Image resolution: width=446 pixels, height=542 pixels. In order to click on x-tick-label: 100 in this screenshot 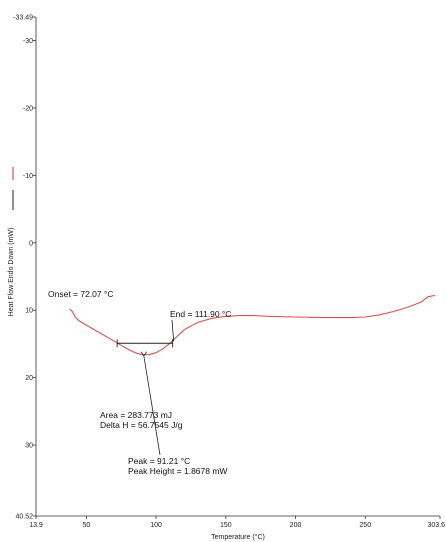, I will do `click(156, 525)`.